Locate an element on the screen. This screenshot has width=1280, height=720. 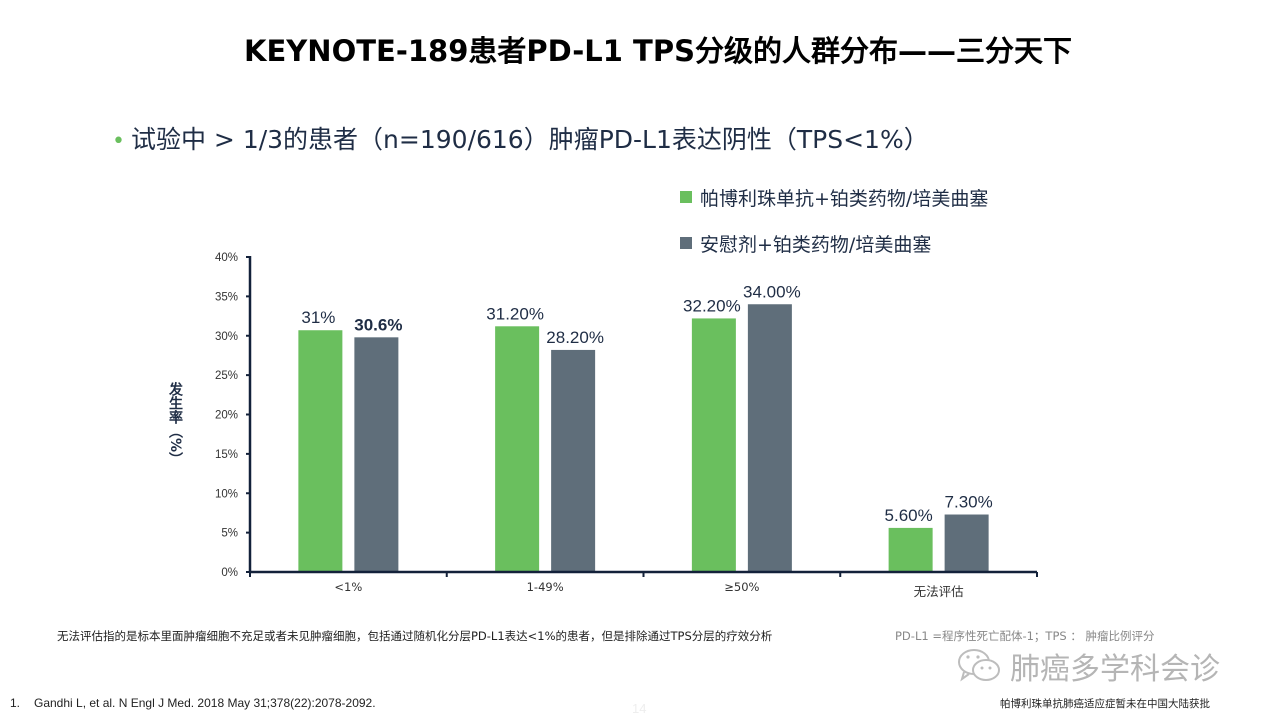
data-label: 32.20% is located at coordinates (712, 305).